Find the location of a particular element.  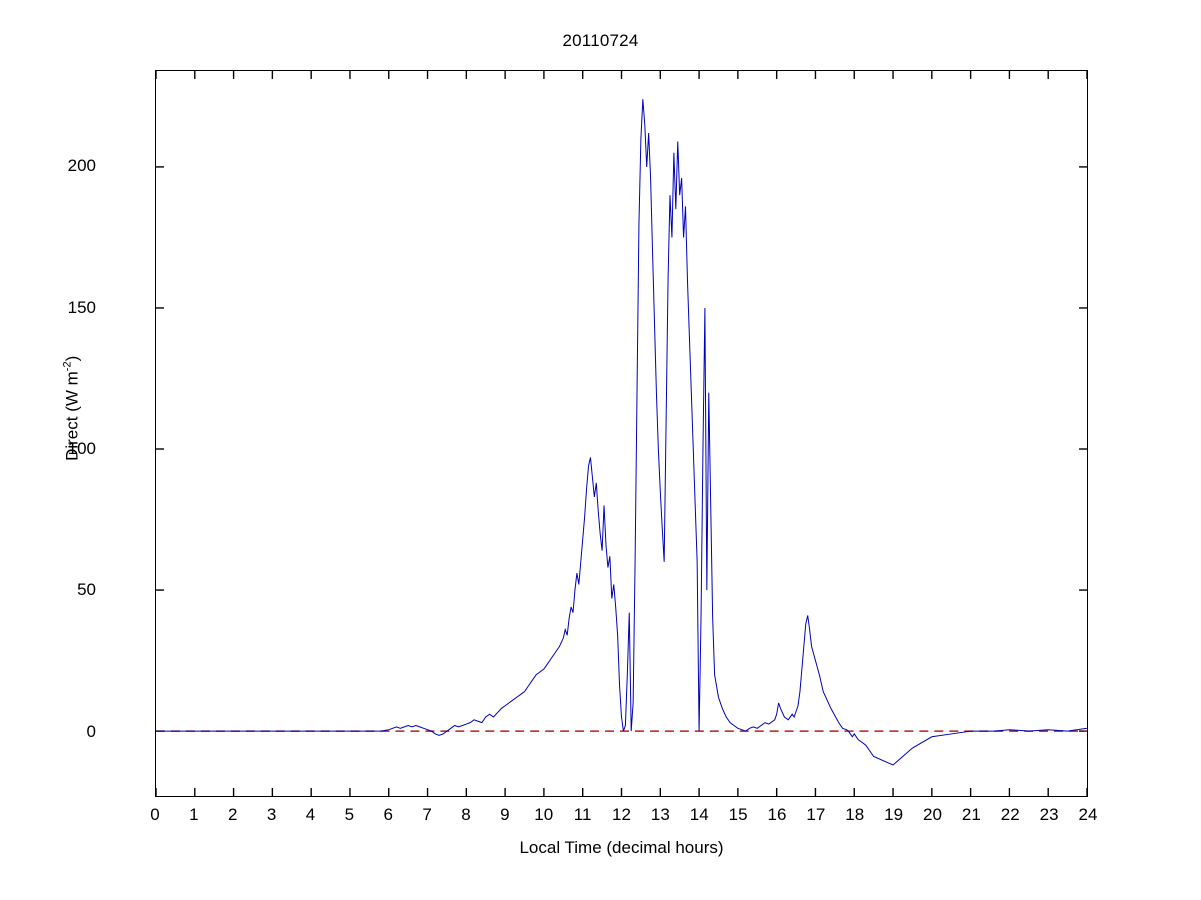

x-tick-label: 17 is located at coordinates (816, 814).